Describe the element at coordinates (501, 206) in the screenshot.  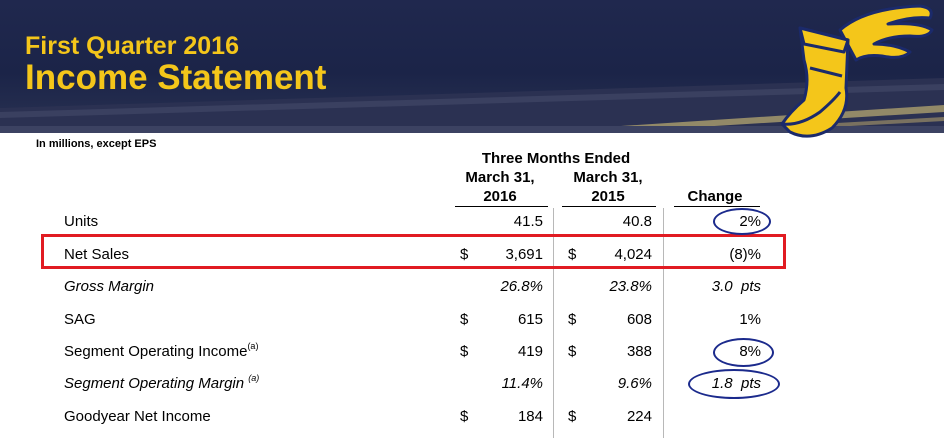
I see `header-rule-2016` at that location.